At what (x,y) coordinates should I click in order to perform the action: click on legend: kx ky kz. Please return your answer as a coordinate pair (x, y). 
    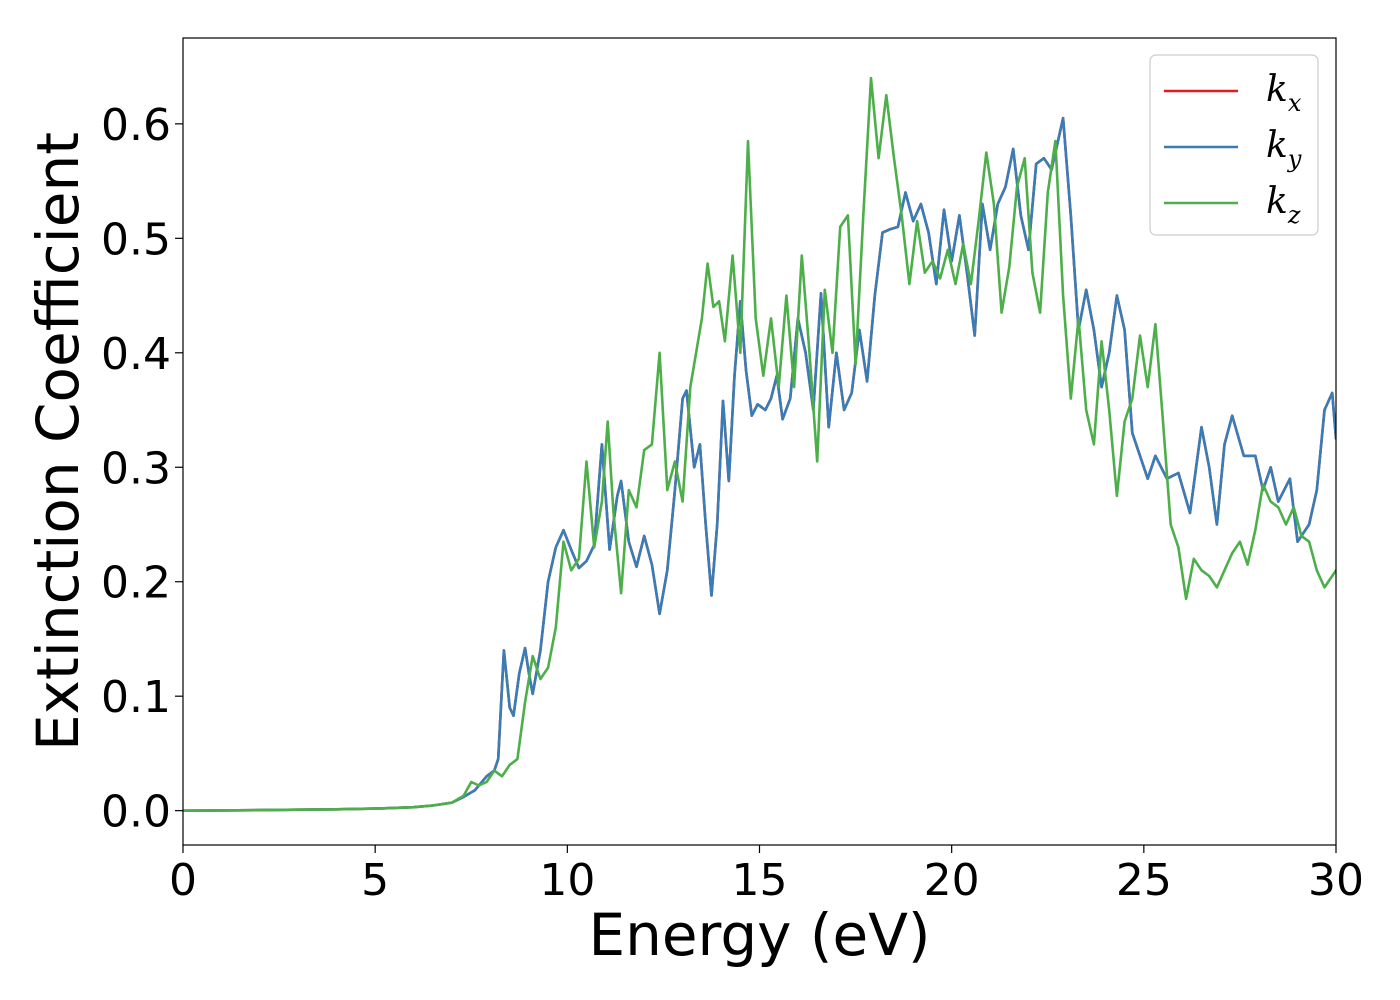
    Looking at the image, I should click on (1234, 145).